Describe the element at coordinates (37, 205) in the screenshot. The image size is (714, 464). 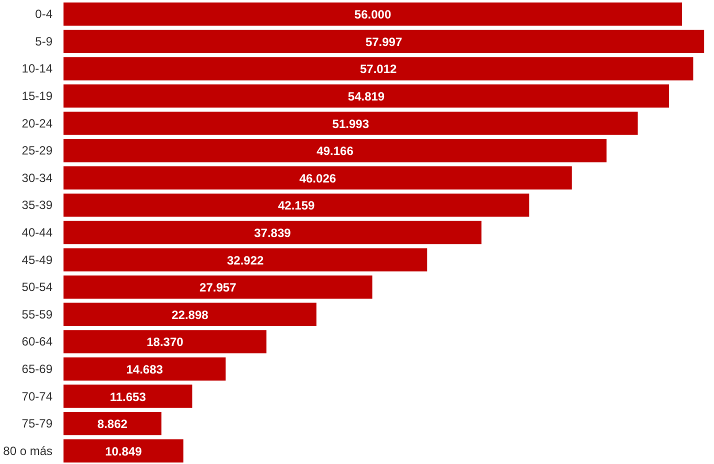
I see `y-tick-label: 35-39` at that location.